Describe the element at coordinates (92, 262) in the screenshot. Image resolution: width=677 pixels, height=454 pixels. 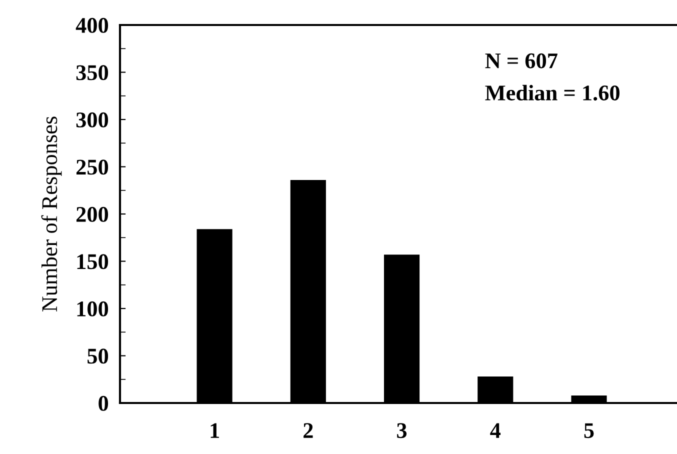
I see `y-tick-label: 150` at that location.